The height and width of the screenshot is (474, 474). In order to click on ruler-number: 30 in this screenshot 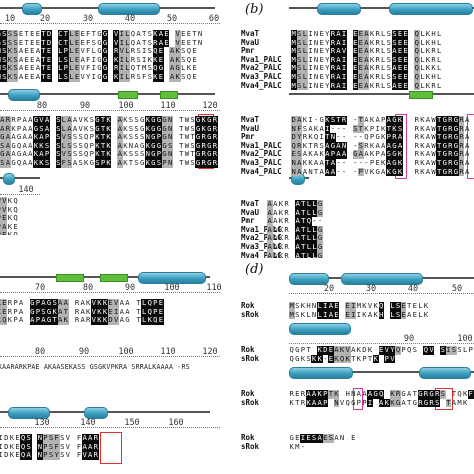, I will do `click(88, 19)`.